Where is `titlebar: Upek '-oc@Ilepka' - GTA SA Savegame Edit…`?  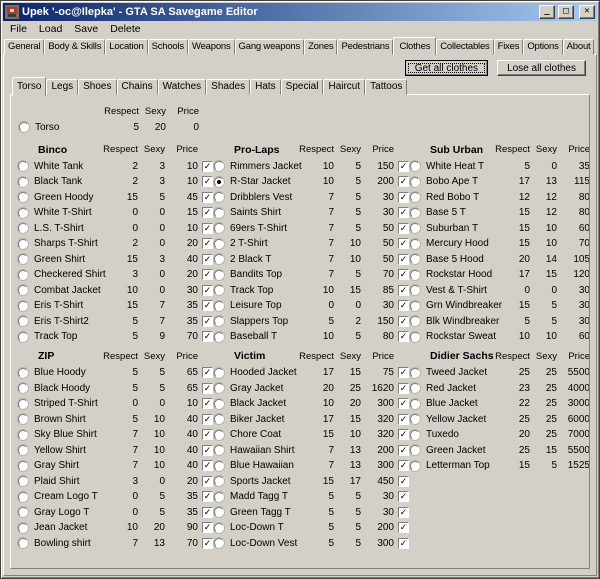 titlebar: Upek '-oc@Ilepka' - GTA SA Savegame Edit… is located at coordinates (300, 12).